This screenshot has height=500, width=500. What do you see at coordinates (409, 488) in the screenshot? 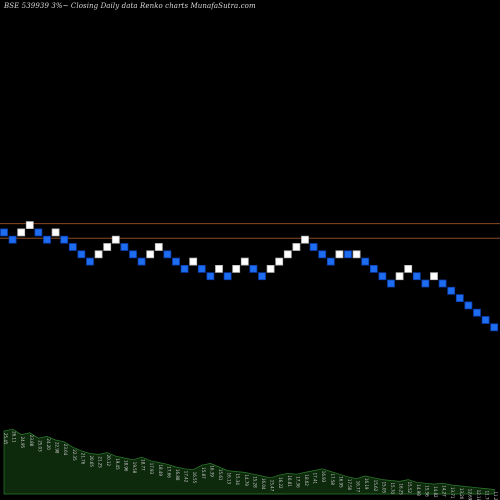
I see `volume-label: 15.52` at bounding box center [409, 488].